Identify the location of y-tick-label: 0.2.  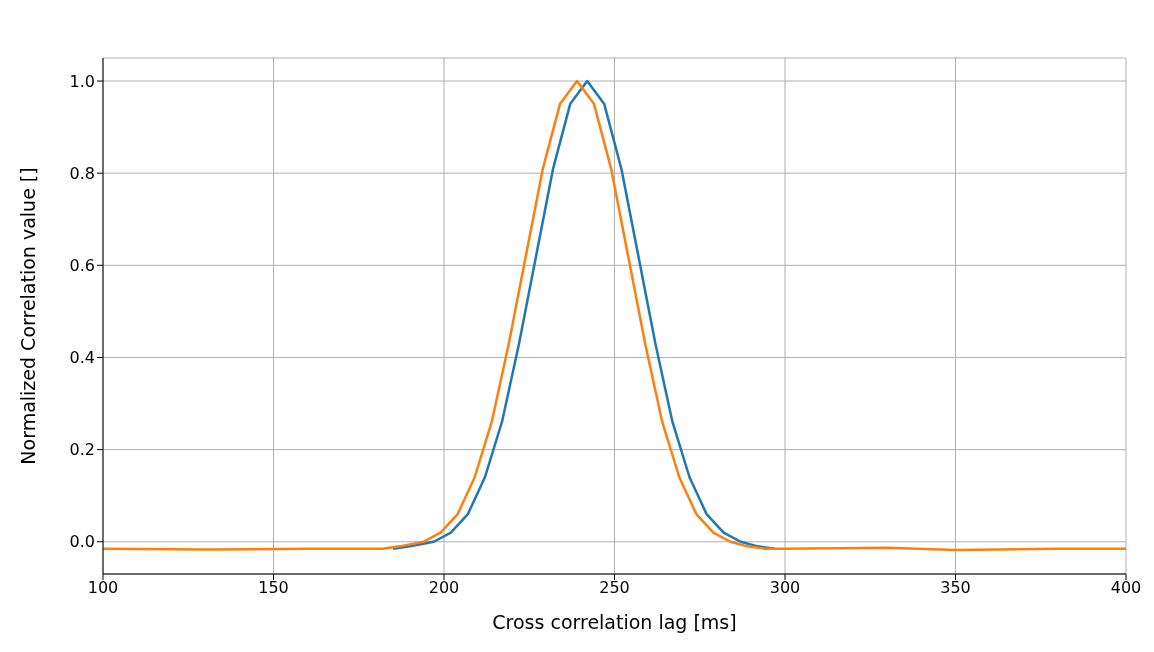
(82, 450).